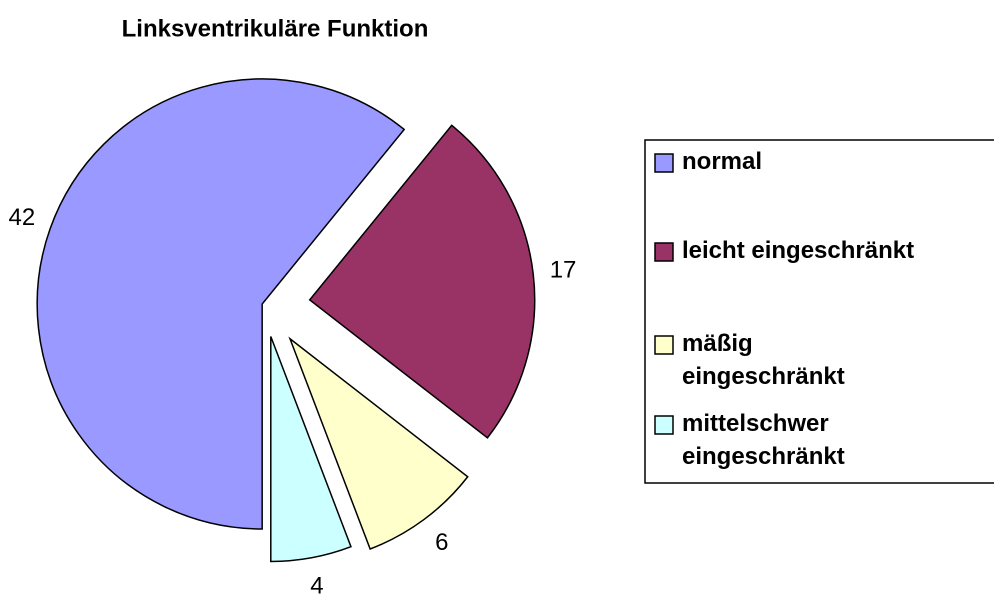  What do you see at coordinates (22, 217) in the screenshot?
I see `data-label: 42` at bounding box center [22, 217].